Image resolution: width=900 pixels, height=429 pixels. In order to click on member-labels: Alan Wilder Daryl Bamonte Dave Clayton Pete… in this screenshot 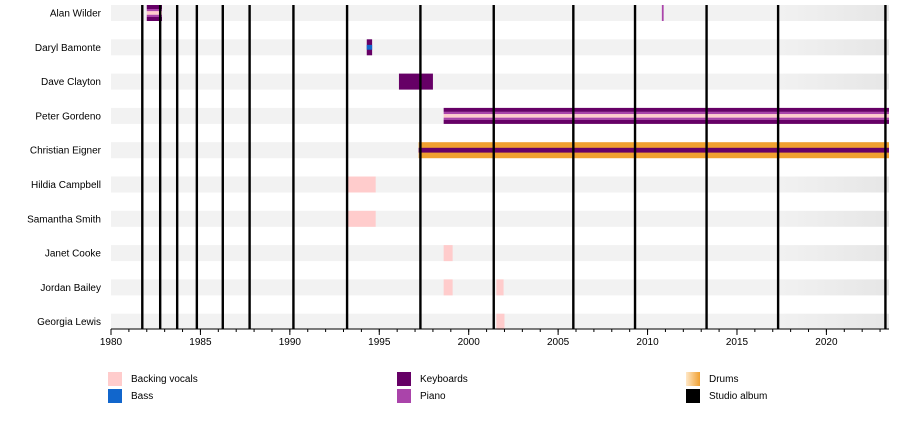, I will do `click(64, 169)`.